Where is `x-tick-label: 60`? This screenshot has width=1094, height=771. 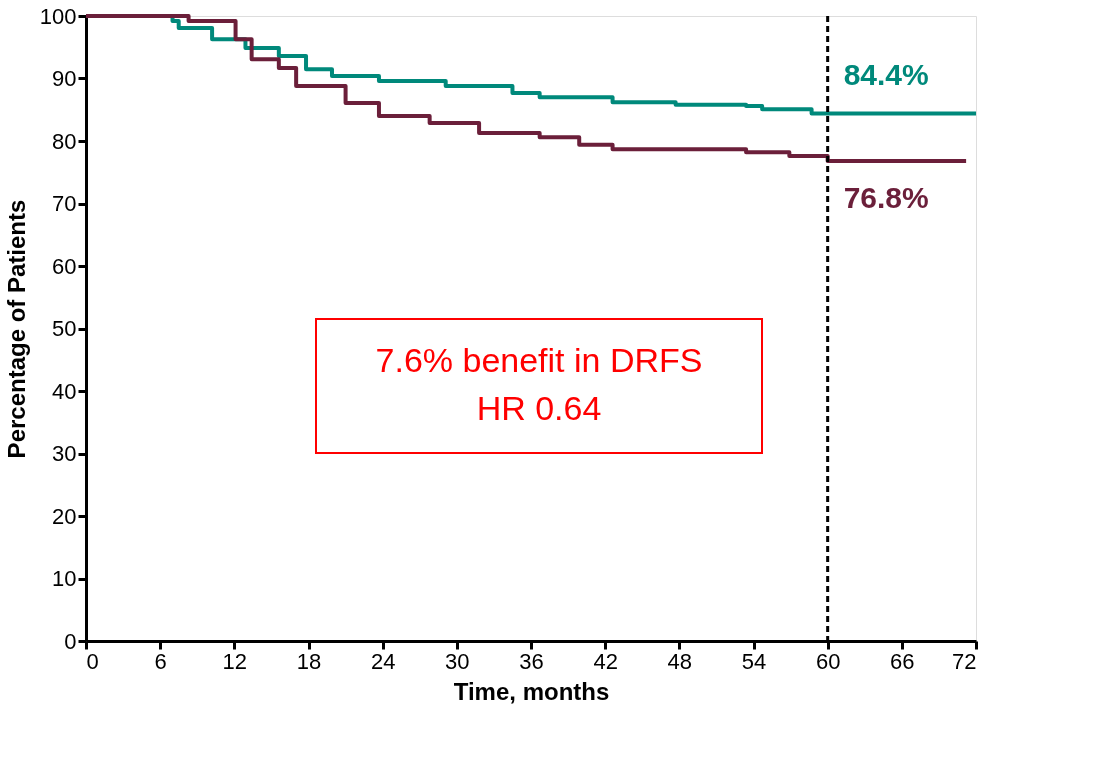
x-tick-label: 60 is located at coordinates (828, 661).